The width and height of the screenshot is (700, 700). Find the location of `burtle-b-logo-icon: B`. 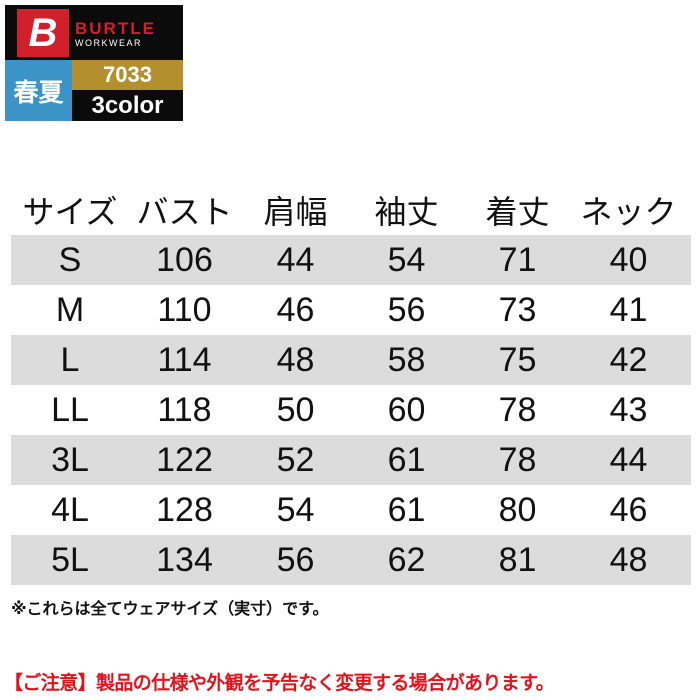

burtle-b-logo-icon: B is located at coordinates (43, 33).